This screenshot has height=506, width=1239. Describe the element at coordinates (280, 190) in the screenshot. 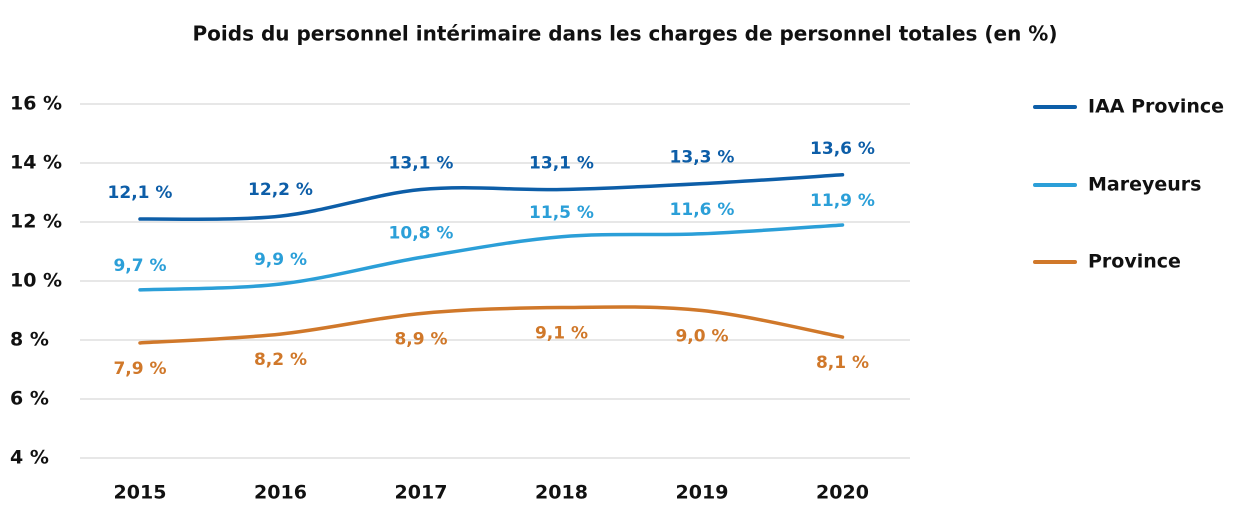

I see `data-label: 12,2 %` at that location.